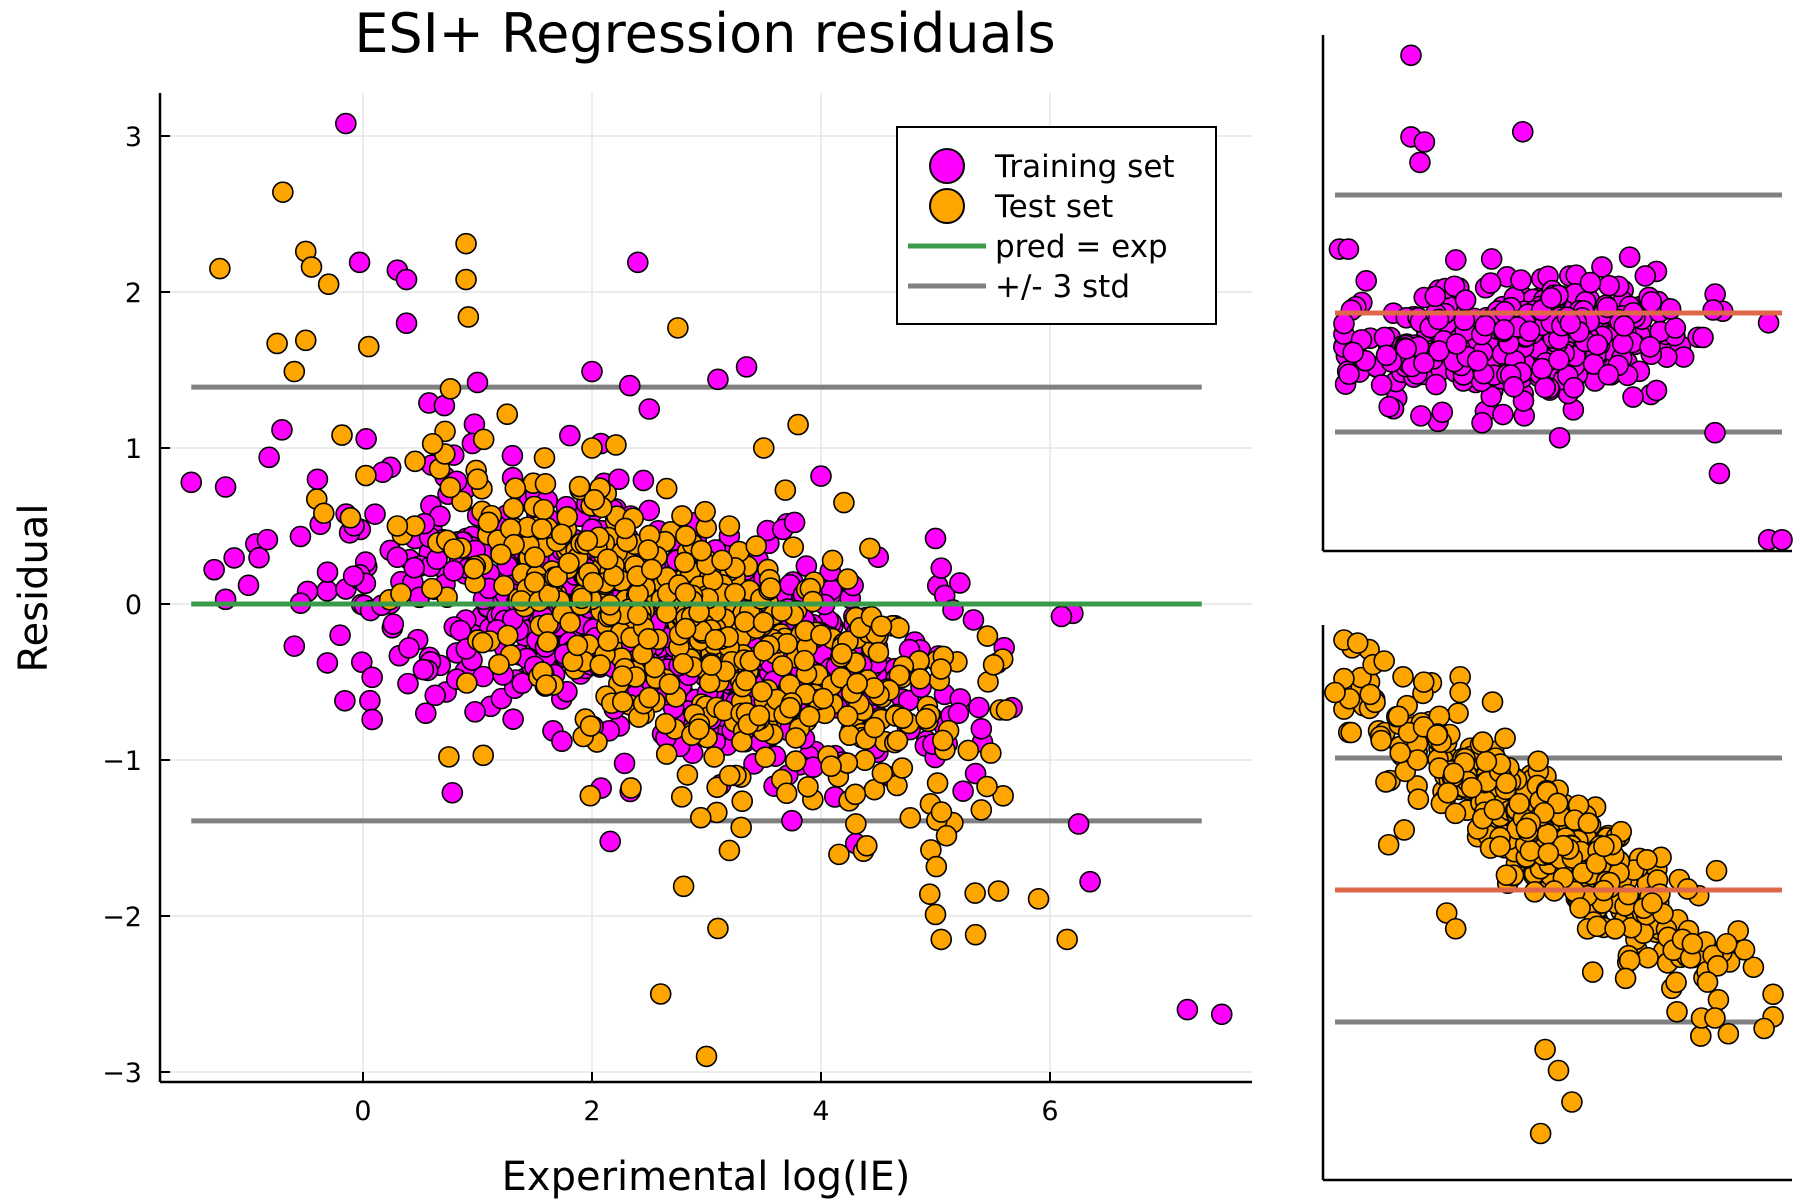 This screenshot has width=1800, height=1200. What do you see at coordinates (1084, 167) in the screenshot?
I see `legend-label-training: Training set` at bounding box center [1084, 167].